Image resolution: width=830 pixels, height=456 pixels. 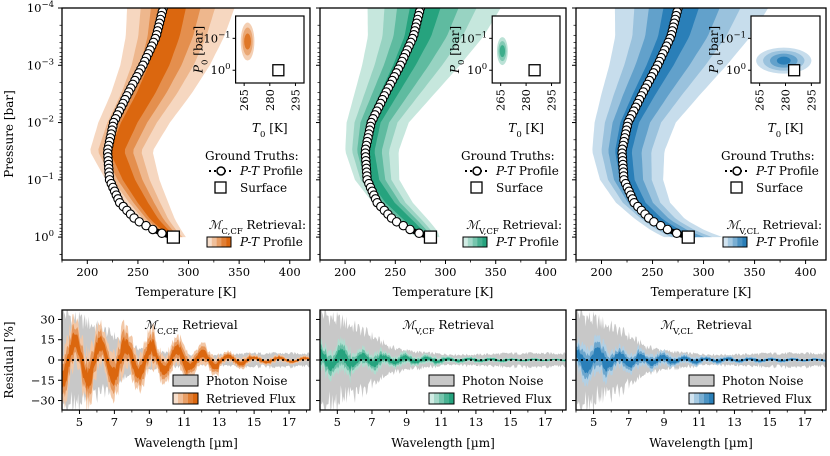 What do you see at coordinates (546, 272) in the screenshot?
I see `x-tick-label: 400` at bounding box center [546, 272].